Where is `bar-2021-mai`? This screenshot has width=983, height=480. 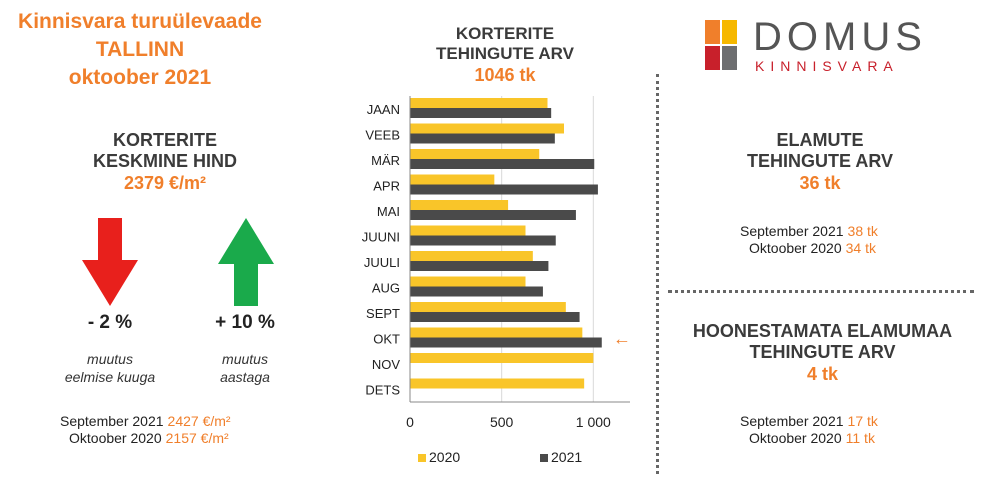 bar-2021-mai is located at coordinates (493, 215).